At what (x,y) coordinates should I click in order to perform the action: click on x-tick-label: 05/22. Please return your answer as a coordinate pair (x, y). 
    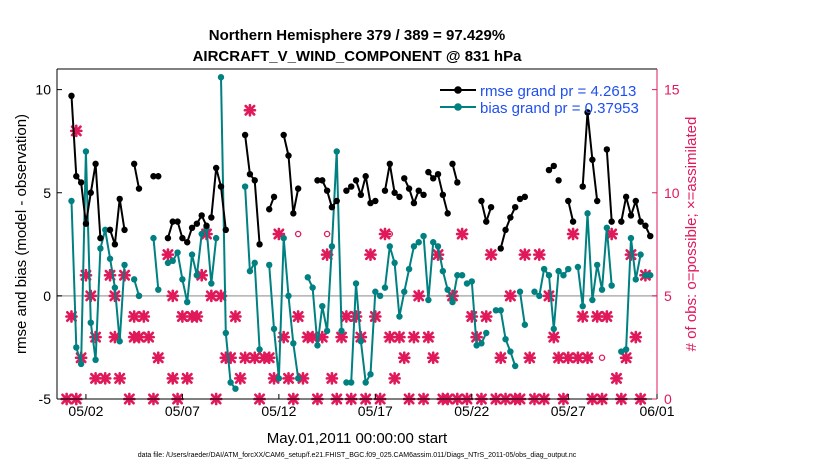
    Looking at the image, I should click on (471, 411).